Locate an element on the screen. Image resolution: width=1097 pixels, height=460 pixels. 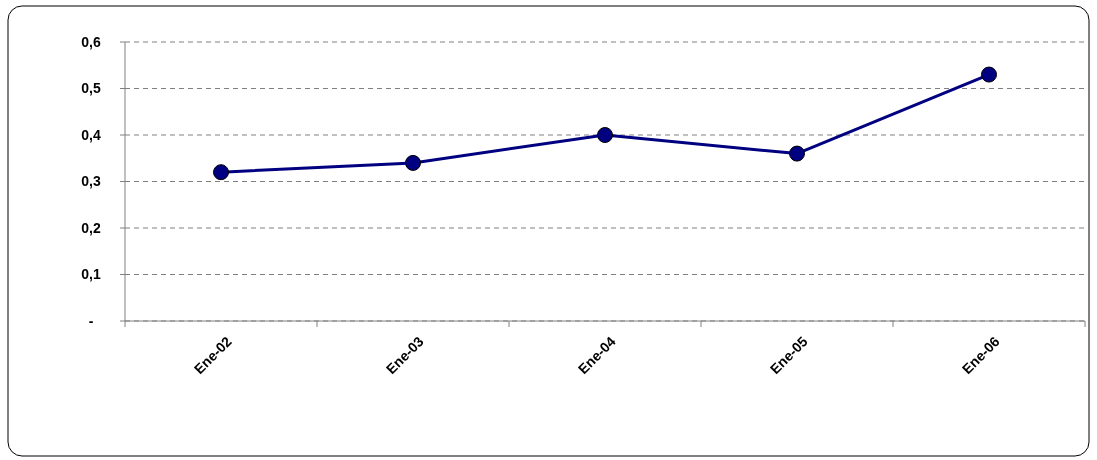
y-tick-label: 0,6 is located at coordinates (91, 41).